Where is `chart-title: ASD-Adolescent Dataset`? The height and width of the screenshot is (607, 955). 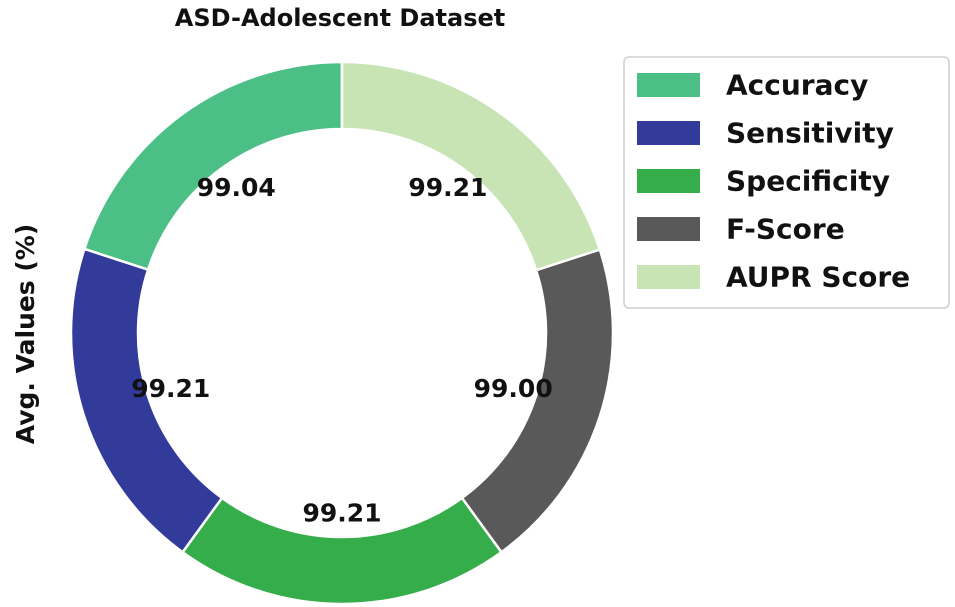
chart-title: ASD-Adolescent Dataset is located at coordinates (340, 18).